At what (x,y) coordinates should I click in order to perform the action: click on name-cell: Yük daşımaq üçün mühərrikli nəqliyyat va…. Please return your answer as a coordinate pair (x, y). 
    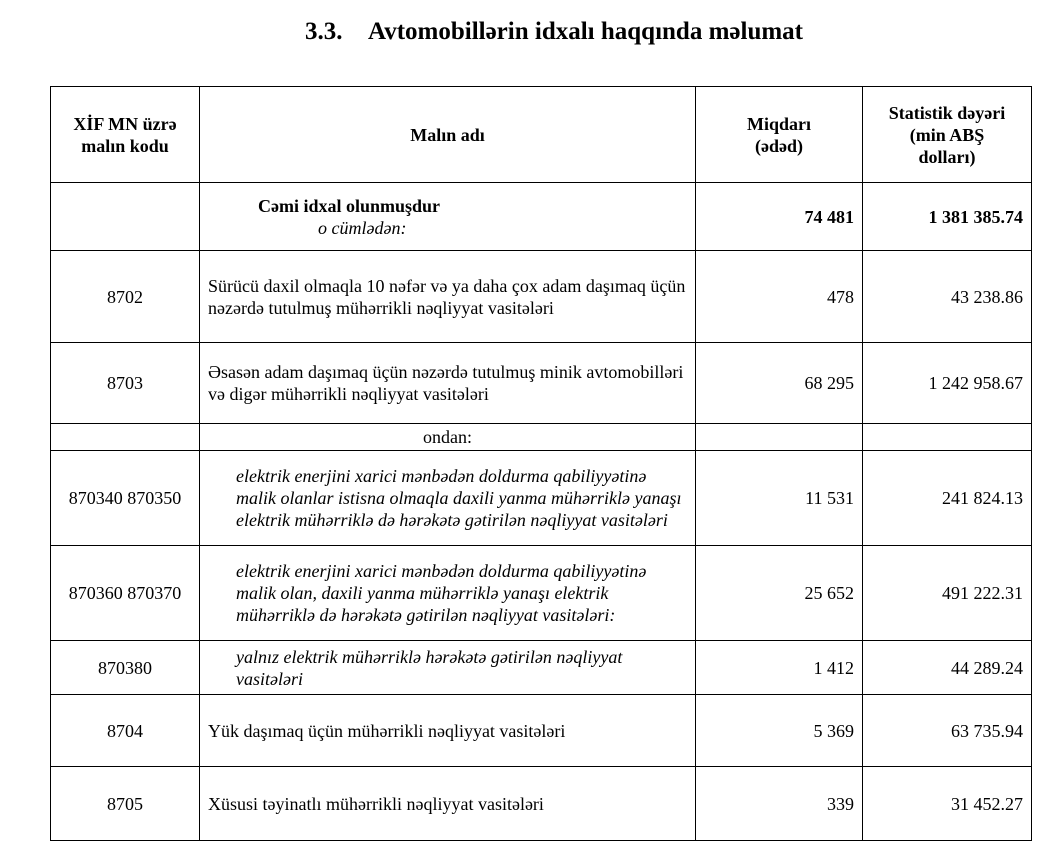
    Looking at the image, I should click on (447, 730).